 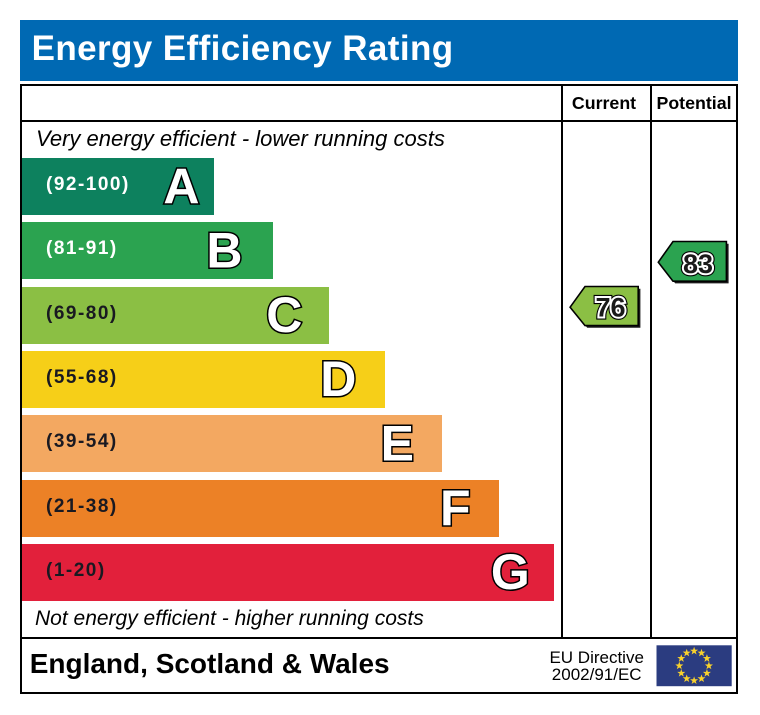 I want to click on svg-text: A, so click(x=181, y=186).